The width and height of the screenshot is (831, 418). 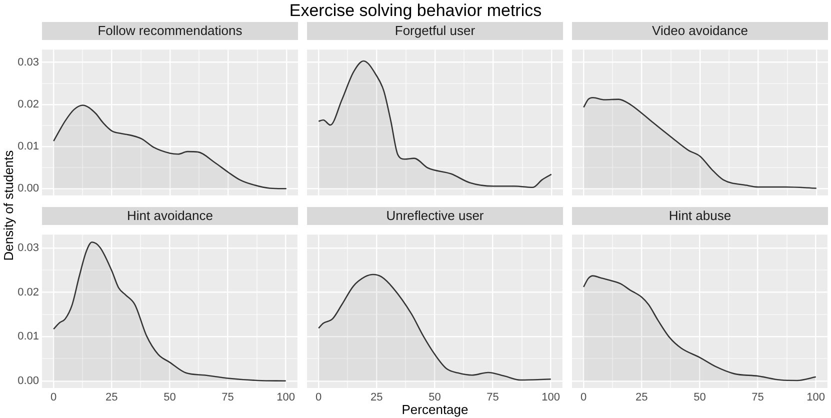 What do you see at coordinates (435, 216) in the screenshot?
I see `chart-title: Unreflective user` at bounding box center [435, 216].